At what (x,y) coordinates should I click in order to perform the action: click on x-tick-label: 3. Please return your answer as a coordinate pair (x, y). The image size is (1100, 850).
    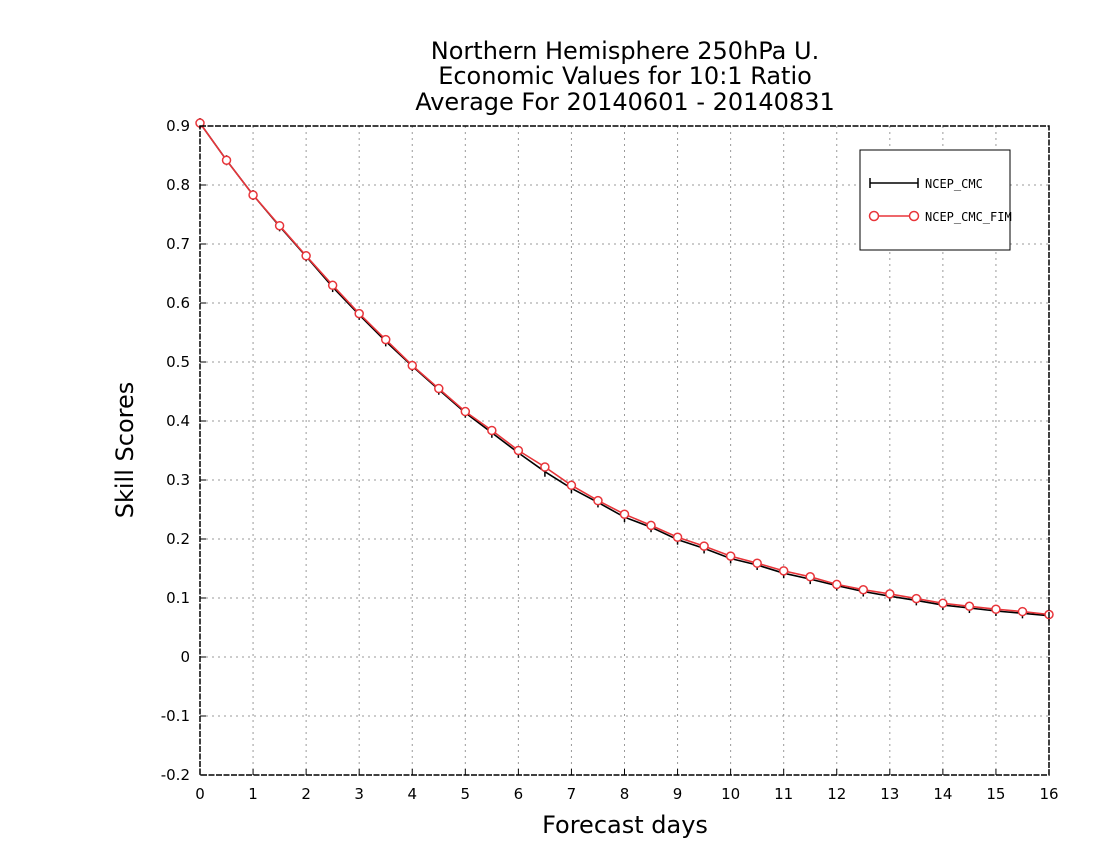
    Looking at the image, I should click on (359, 794).